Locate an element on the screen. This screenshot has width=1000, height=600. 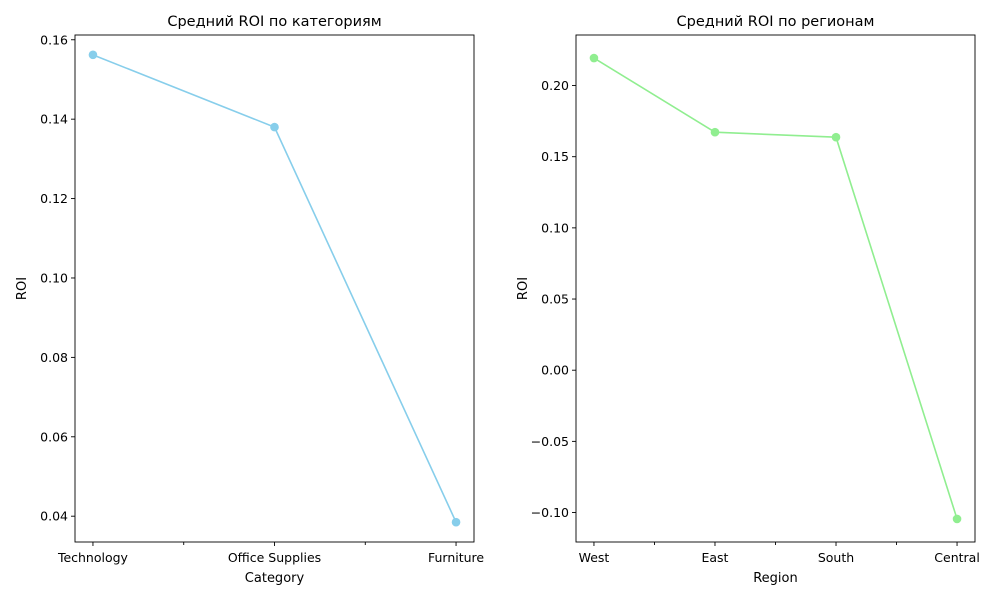
x-tick-label: East is located at coordinates (714, 557).